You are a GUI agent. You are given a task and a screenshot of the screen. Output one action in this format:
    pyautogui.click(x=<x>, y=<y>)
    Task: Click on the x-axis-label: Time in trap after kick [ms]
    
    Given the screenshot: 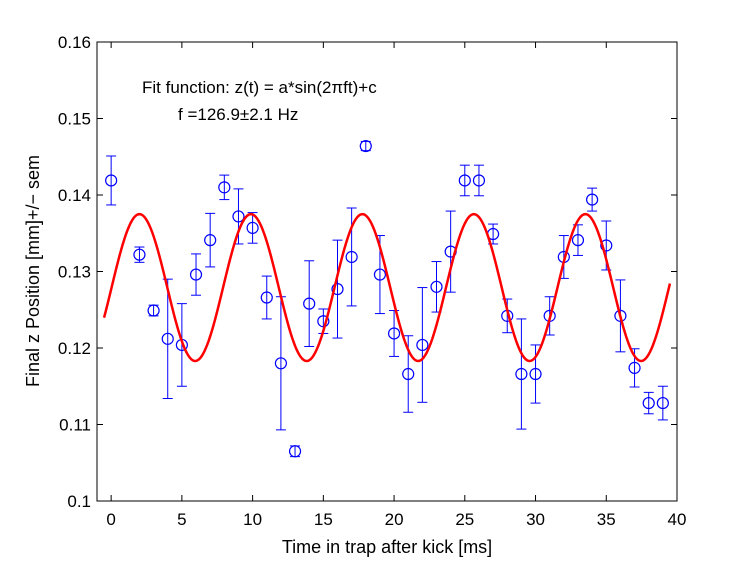 What is the action you would take?
    pyautogui.click(x=387, y=547)
    